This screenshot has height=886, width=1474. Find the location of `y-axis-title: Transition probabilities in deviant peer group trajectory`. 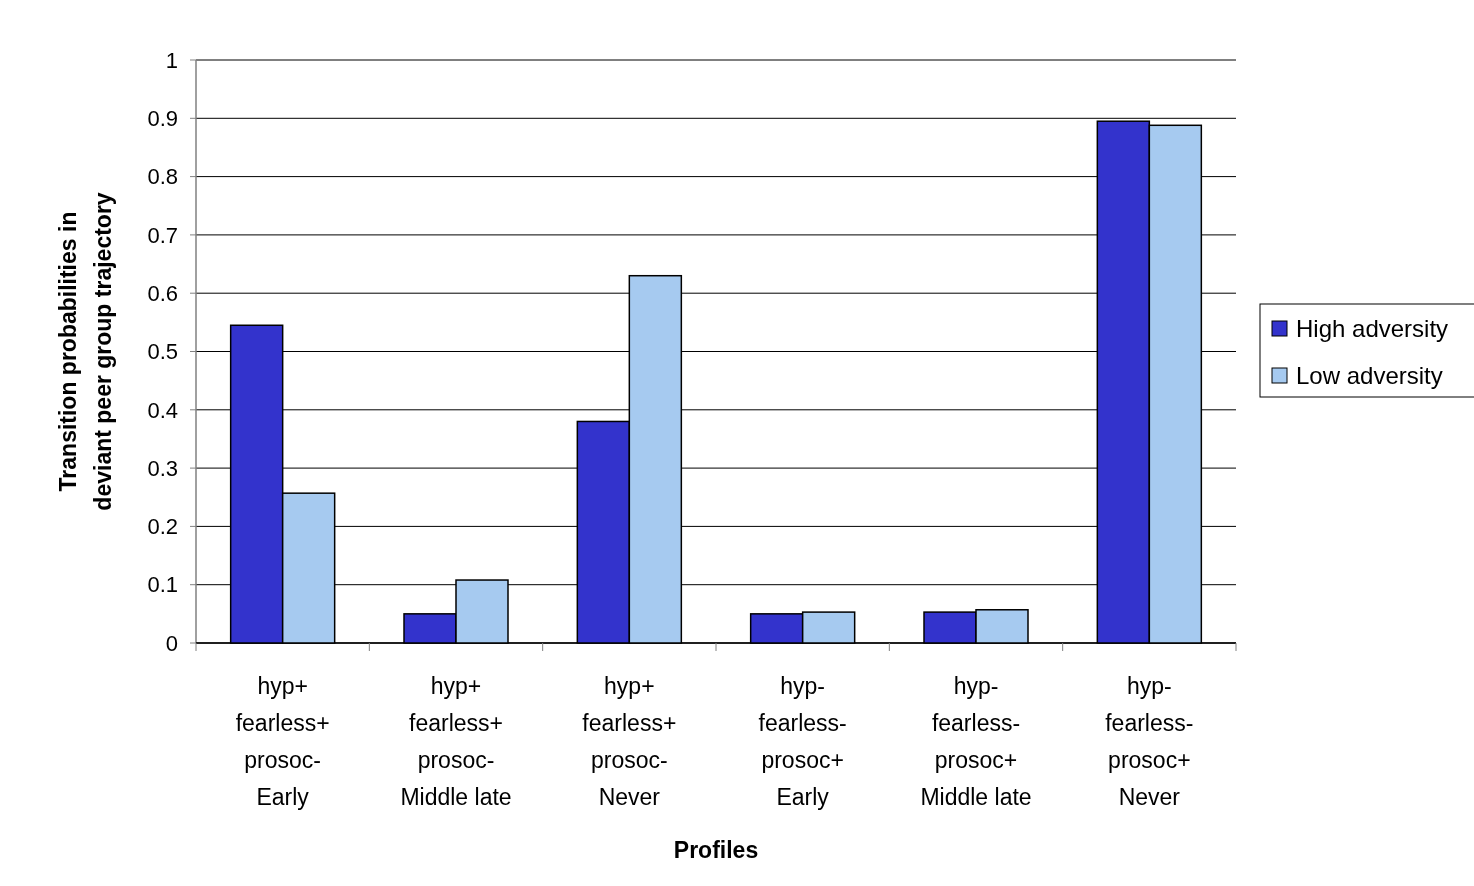

y-axis-title: Transition probabilities in deviant peer group trajectory is located at coordinates (85, 351).